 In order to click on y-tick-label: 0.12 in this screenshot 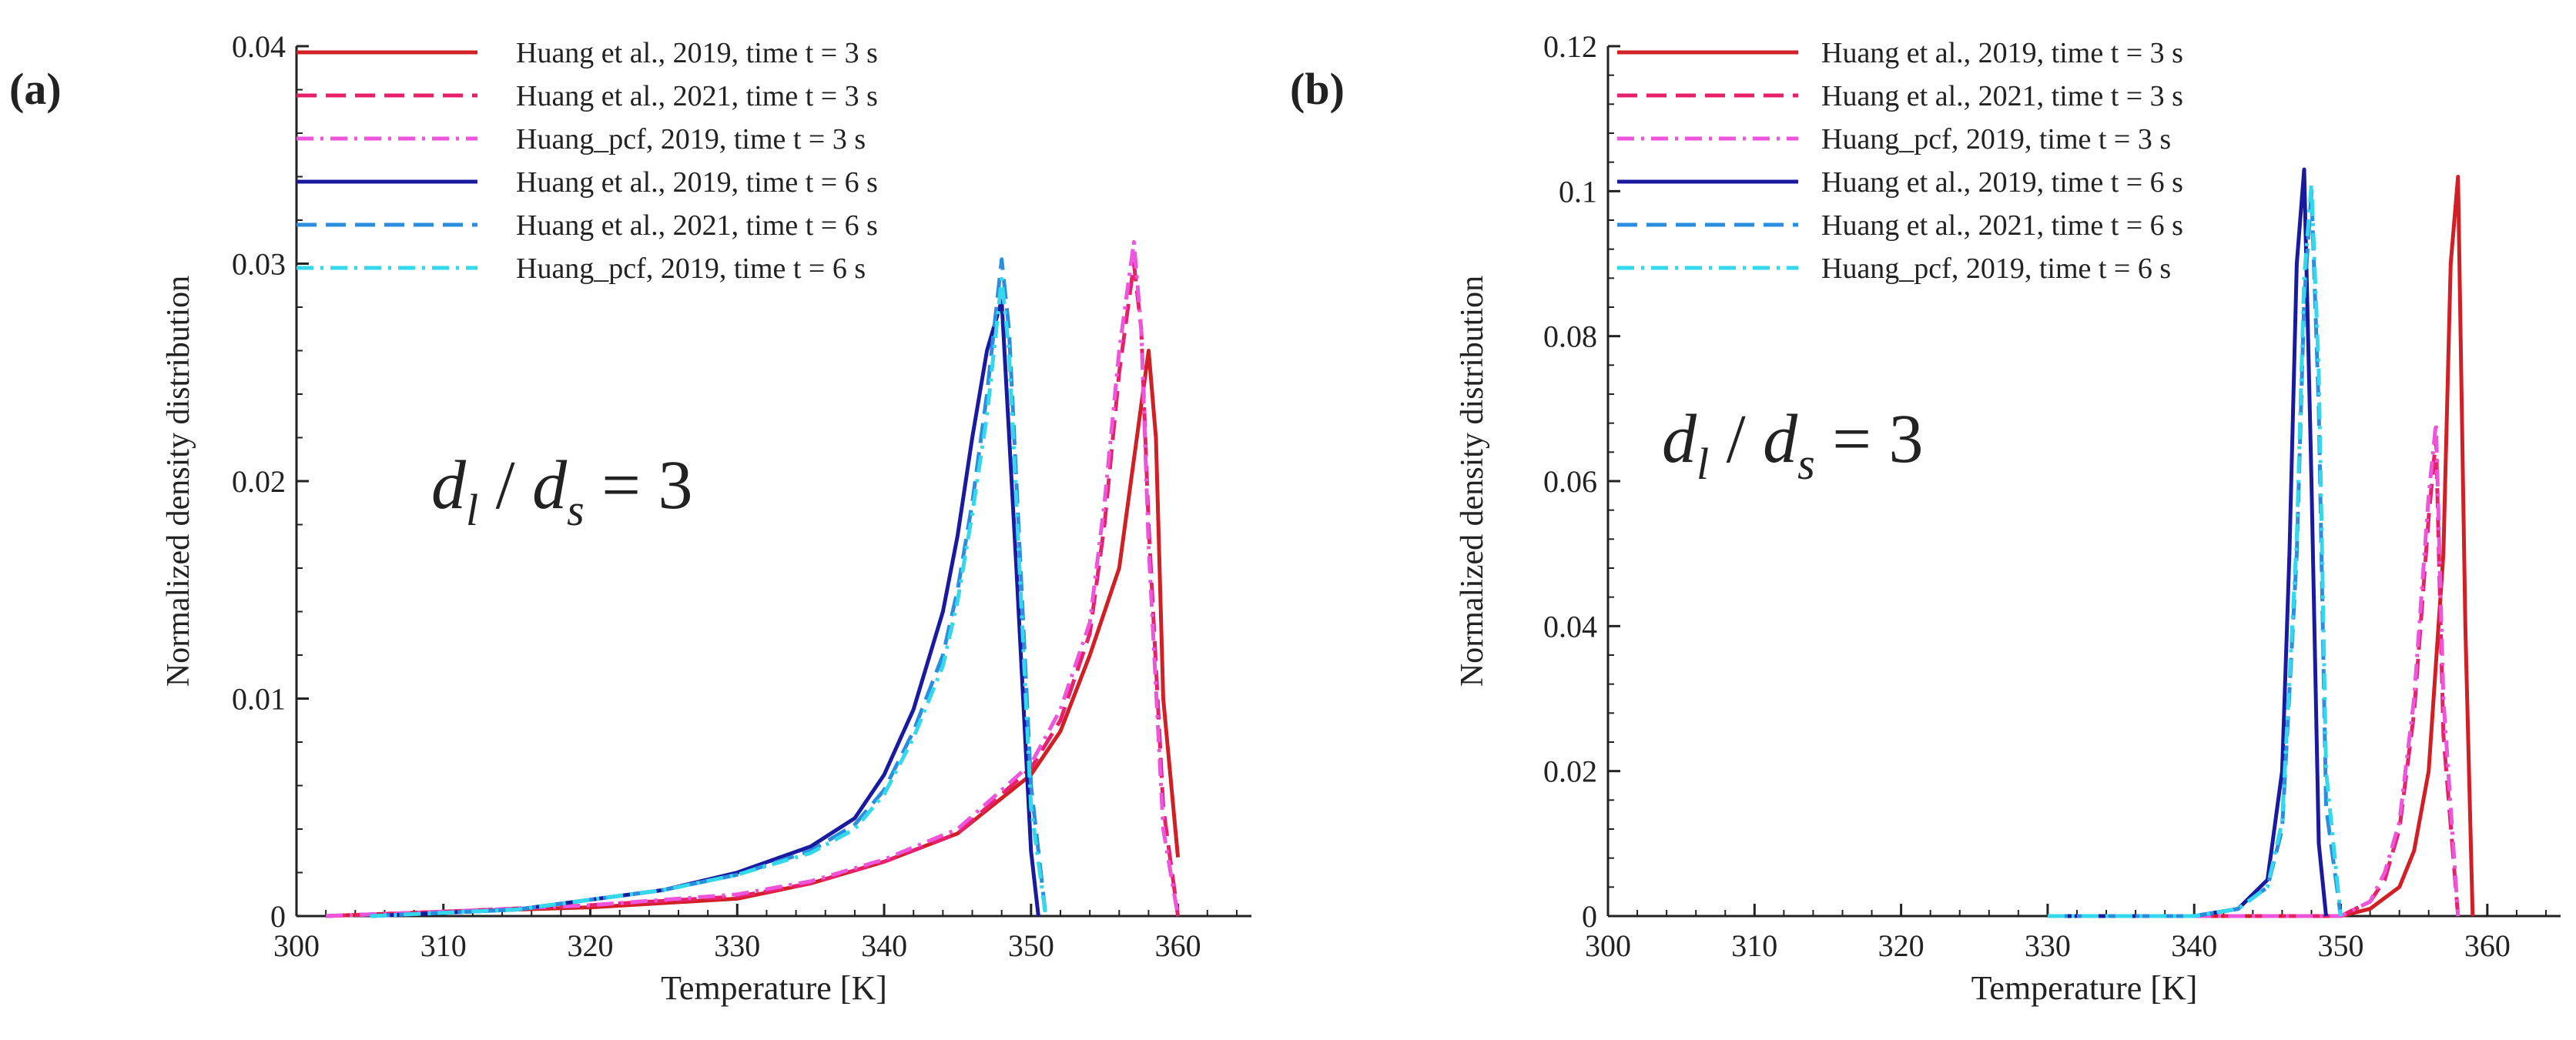, I will do `click(1570, 46)`.